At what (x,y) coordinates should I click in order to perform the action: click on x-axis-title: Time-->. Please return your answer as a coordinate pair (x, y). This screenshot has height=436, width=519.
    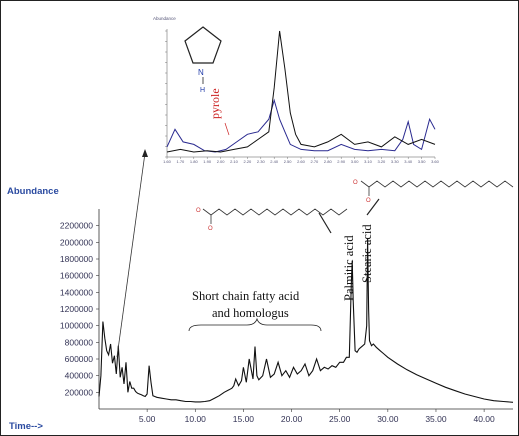
    Looking at the image, I should click on (26, 426).